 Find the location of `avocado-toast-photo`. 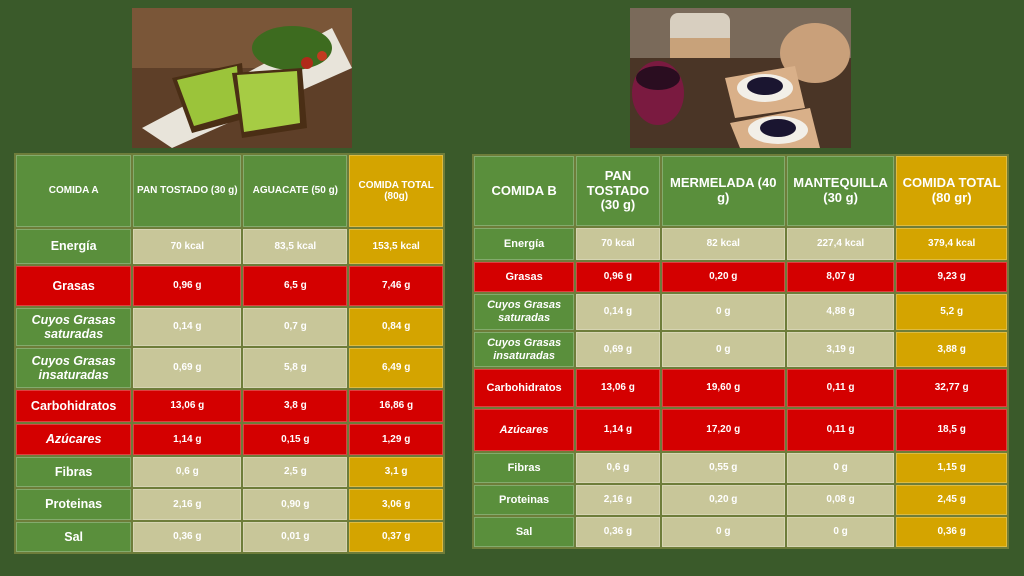

avocado-toast-photo is located at coordinates (242, 78).